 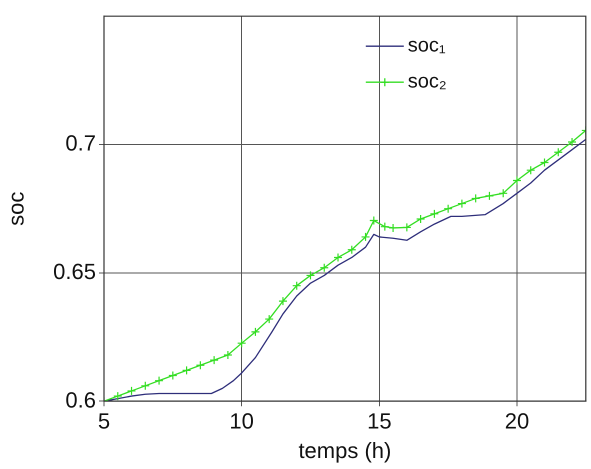 I want to click on legend-label: soc₂, so click(x=427, y=81).